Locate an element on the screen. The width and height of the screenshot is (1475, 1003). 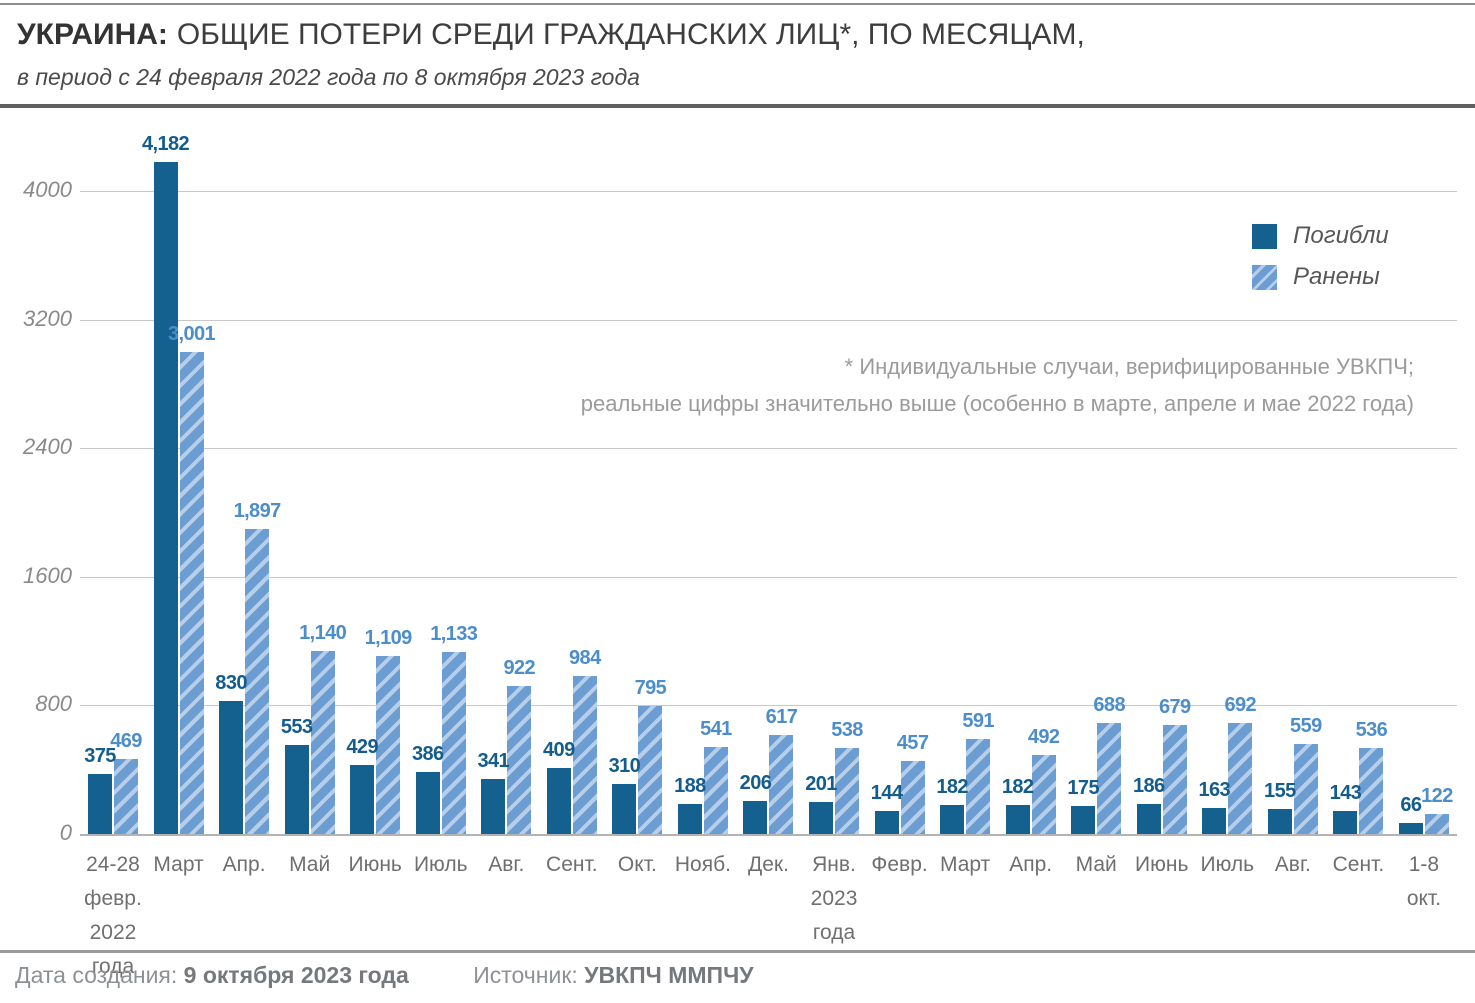
bar-group: 310 795 Окт. is located at coordinates (637, 505).